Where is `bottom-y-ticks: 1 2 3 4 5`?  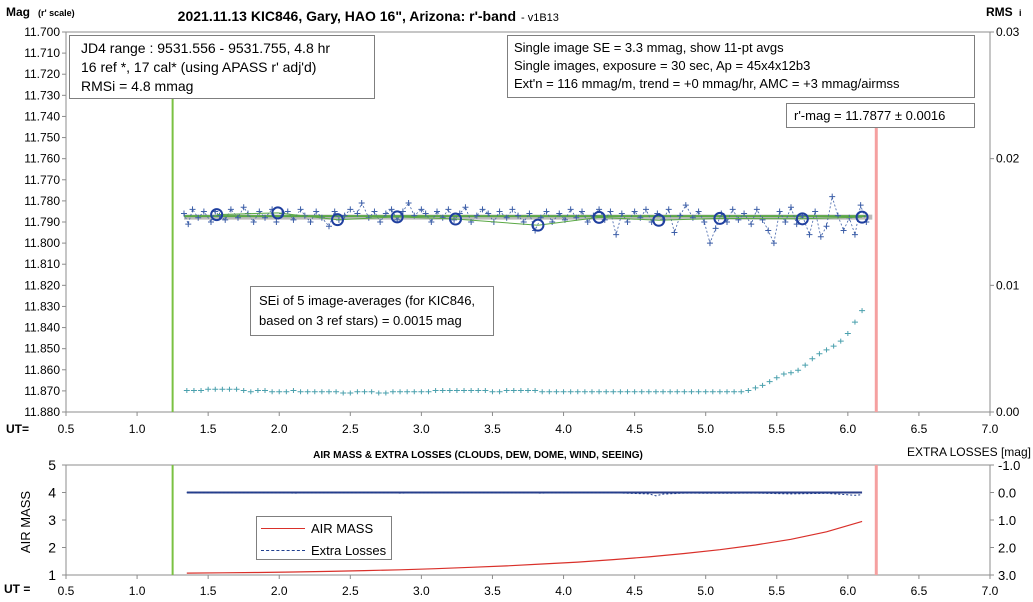
bottom-y-ticks: 1 2 3 4 5 is located at coordinates (57, 520).